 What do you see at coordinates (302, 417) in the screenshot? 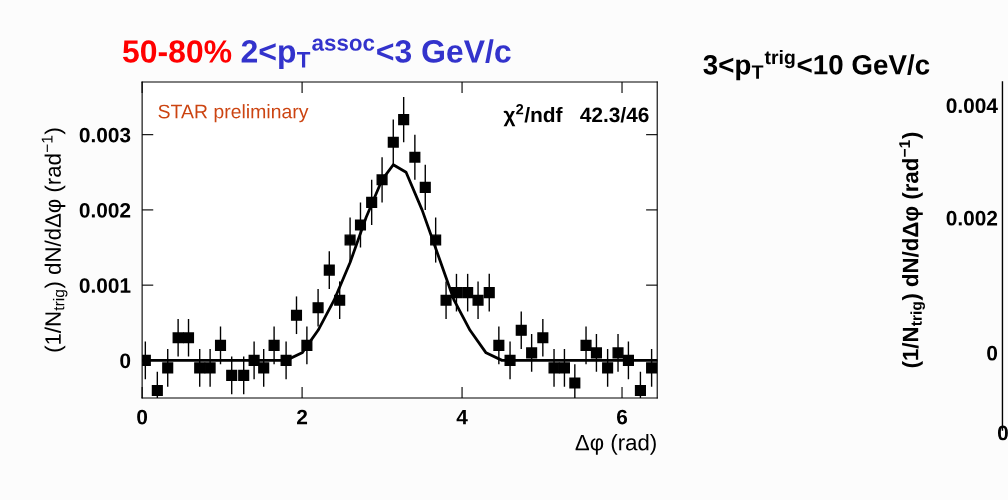
I see `x-tick-label: 2` at bounding box center [302, 417].